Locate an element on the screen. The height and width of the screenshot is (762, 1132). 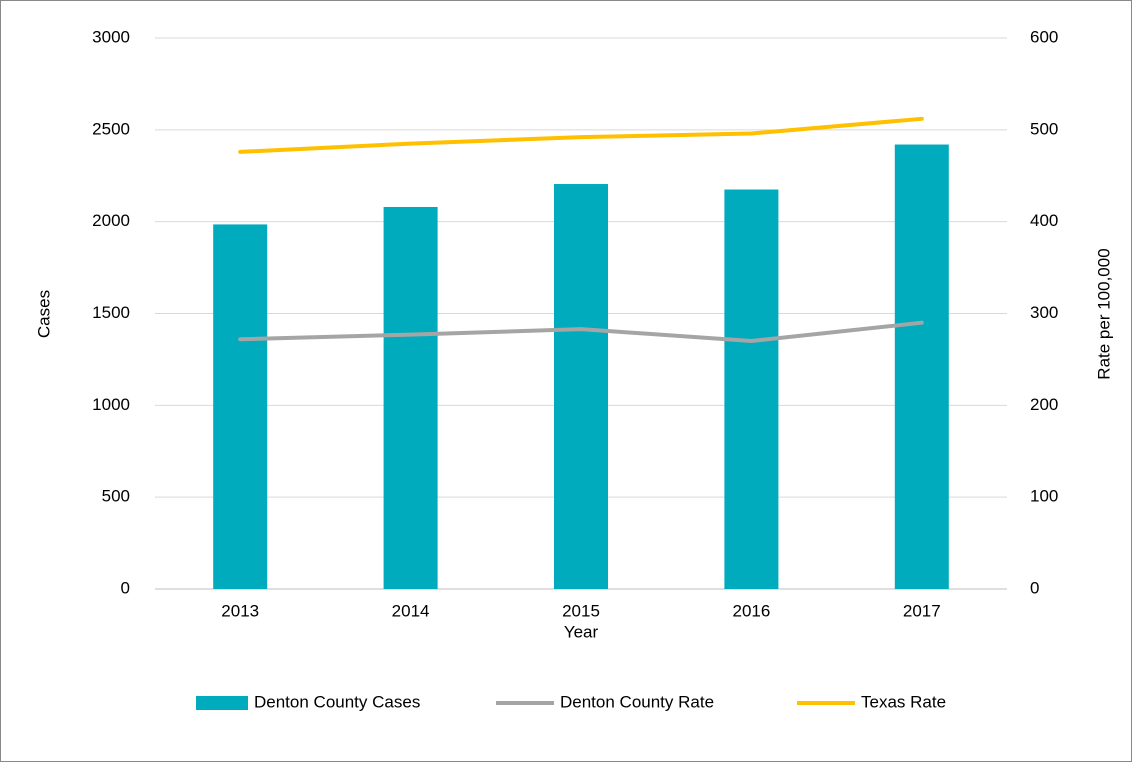
y2-tick-label: 300 is located at coordinates (1044, 312).